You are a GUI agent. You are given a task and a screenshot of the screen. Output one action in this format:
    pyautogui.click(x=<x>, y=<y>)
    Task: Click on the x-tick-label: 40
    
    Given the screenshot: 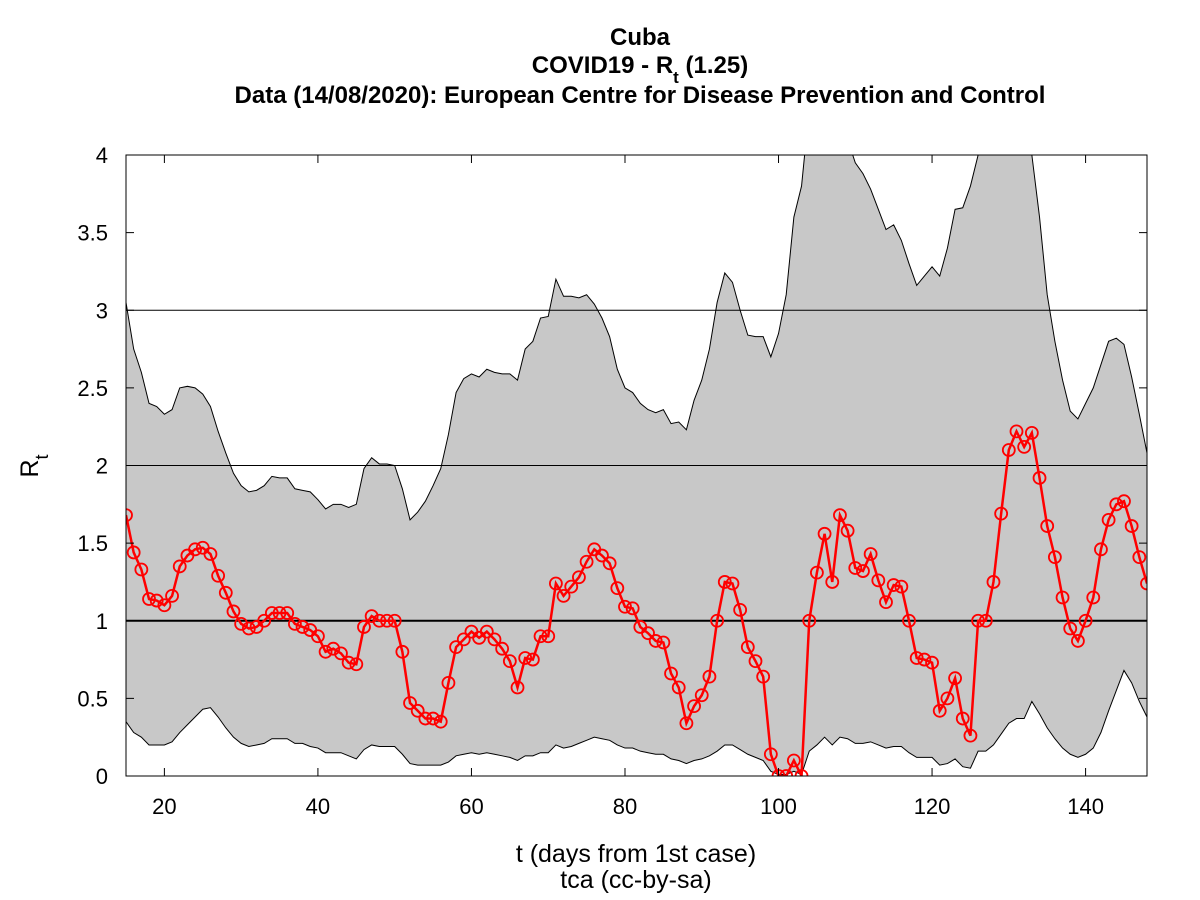 What is the action you would take?
    pyautogui.click(x=318, y=806)
    